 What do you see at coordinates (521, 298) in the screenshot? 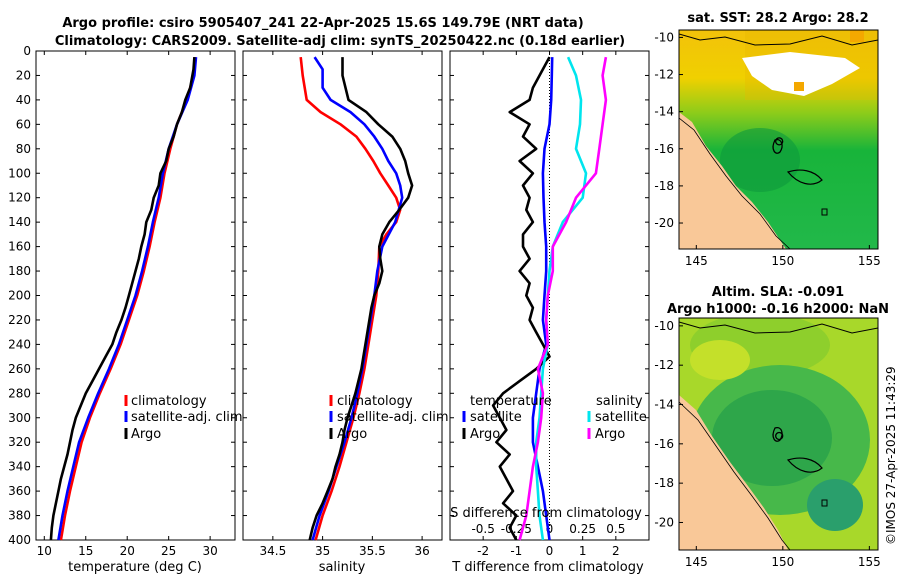
I see `series-t-argo` at bounding box center [521, 298].